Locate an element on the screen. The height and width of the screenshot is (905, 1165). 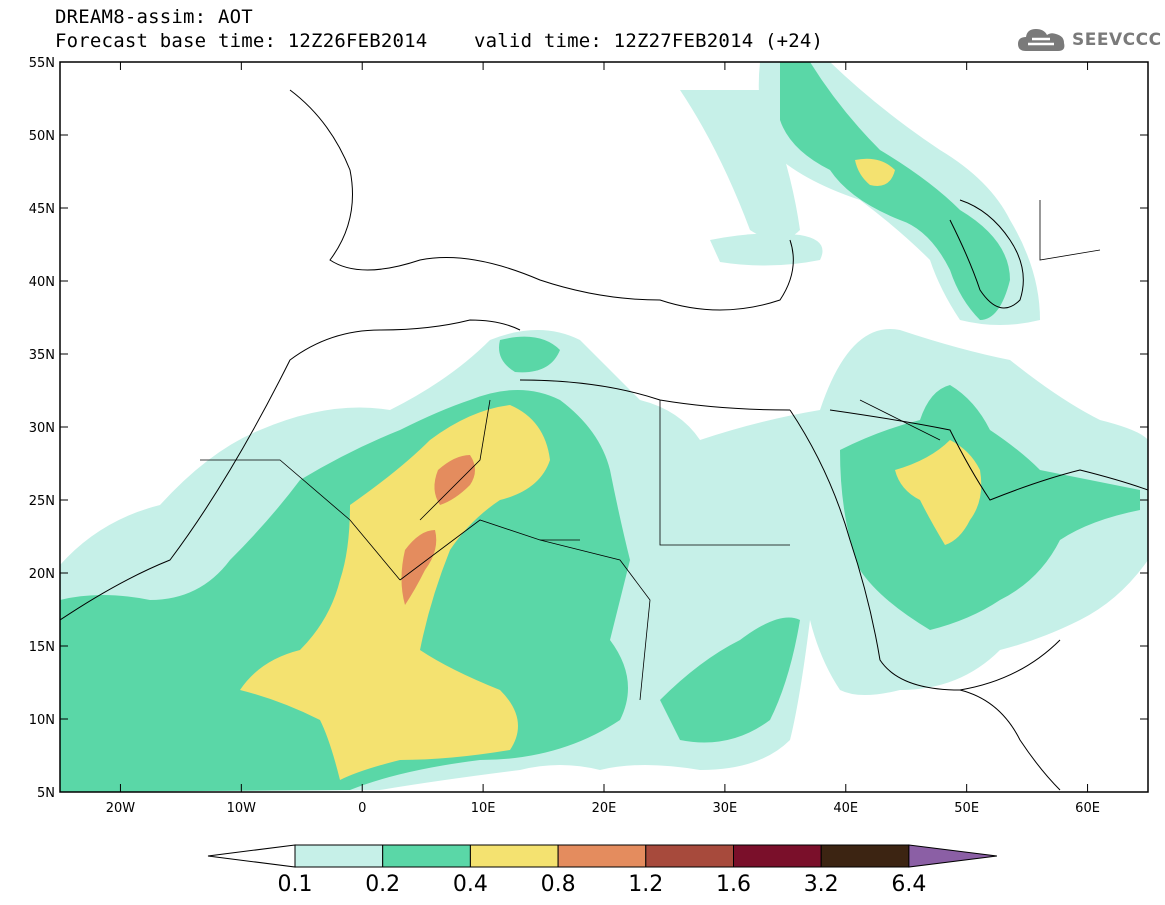
colorbar is located at coordinates (602, 856).